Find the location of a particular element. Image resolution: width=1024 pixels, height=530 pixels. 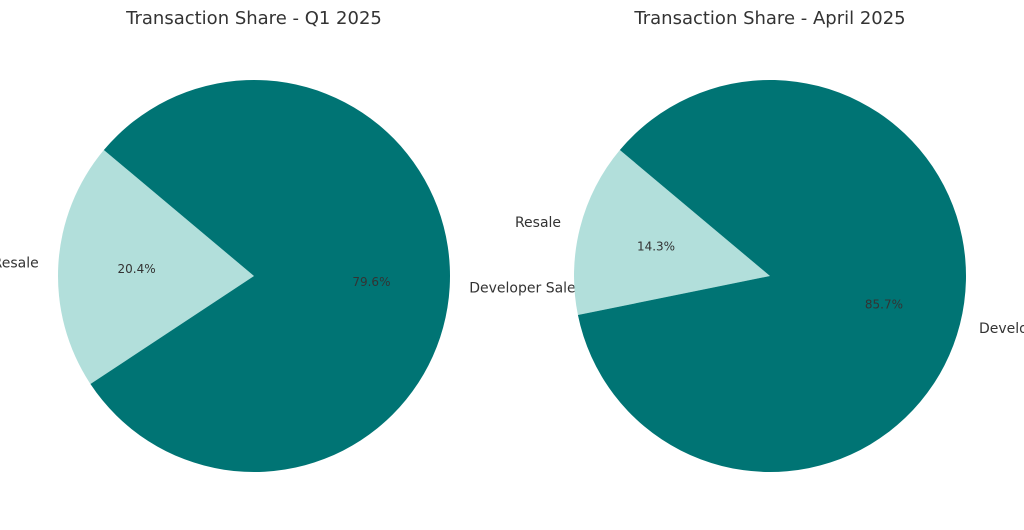

slice-percent-developer-sale: 79.6% is located at coordinates (371, 282).